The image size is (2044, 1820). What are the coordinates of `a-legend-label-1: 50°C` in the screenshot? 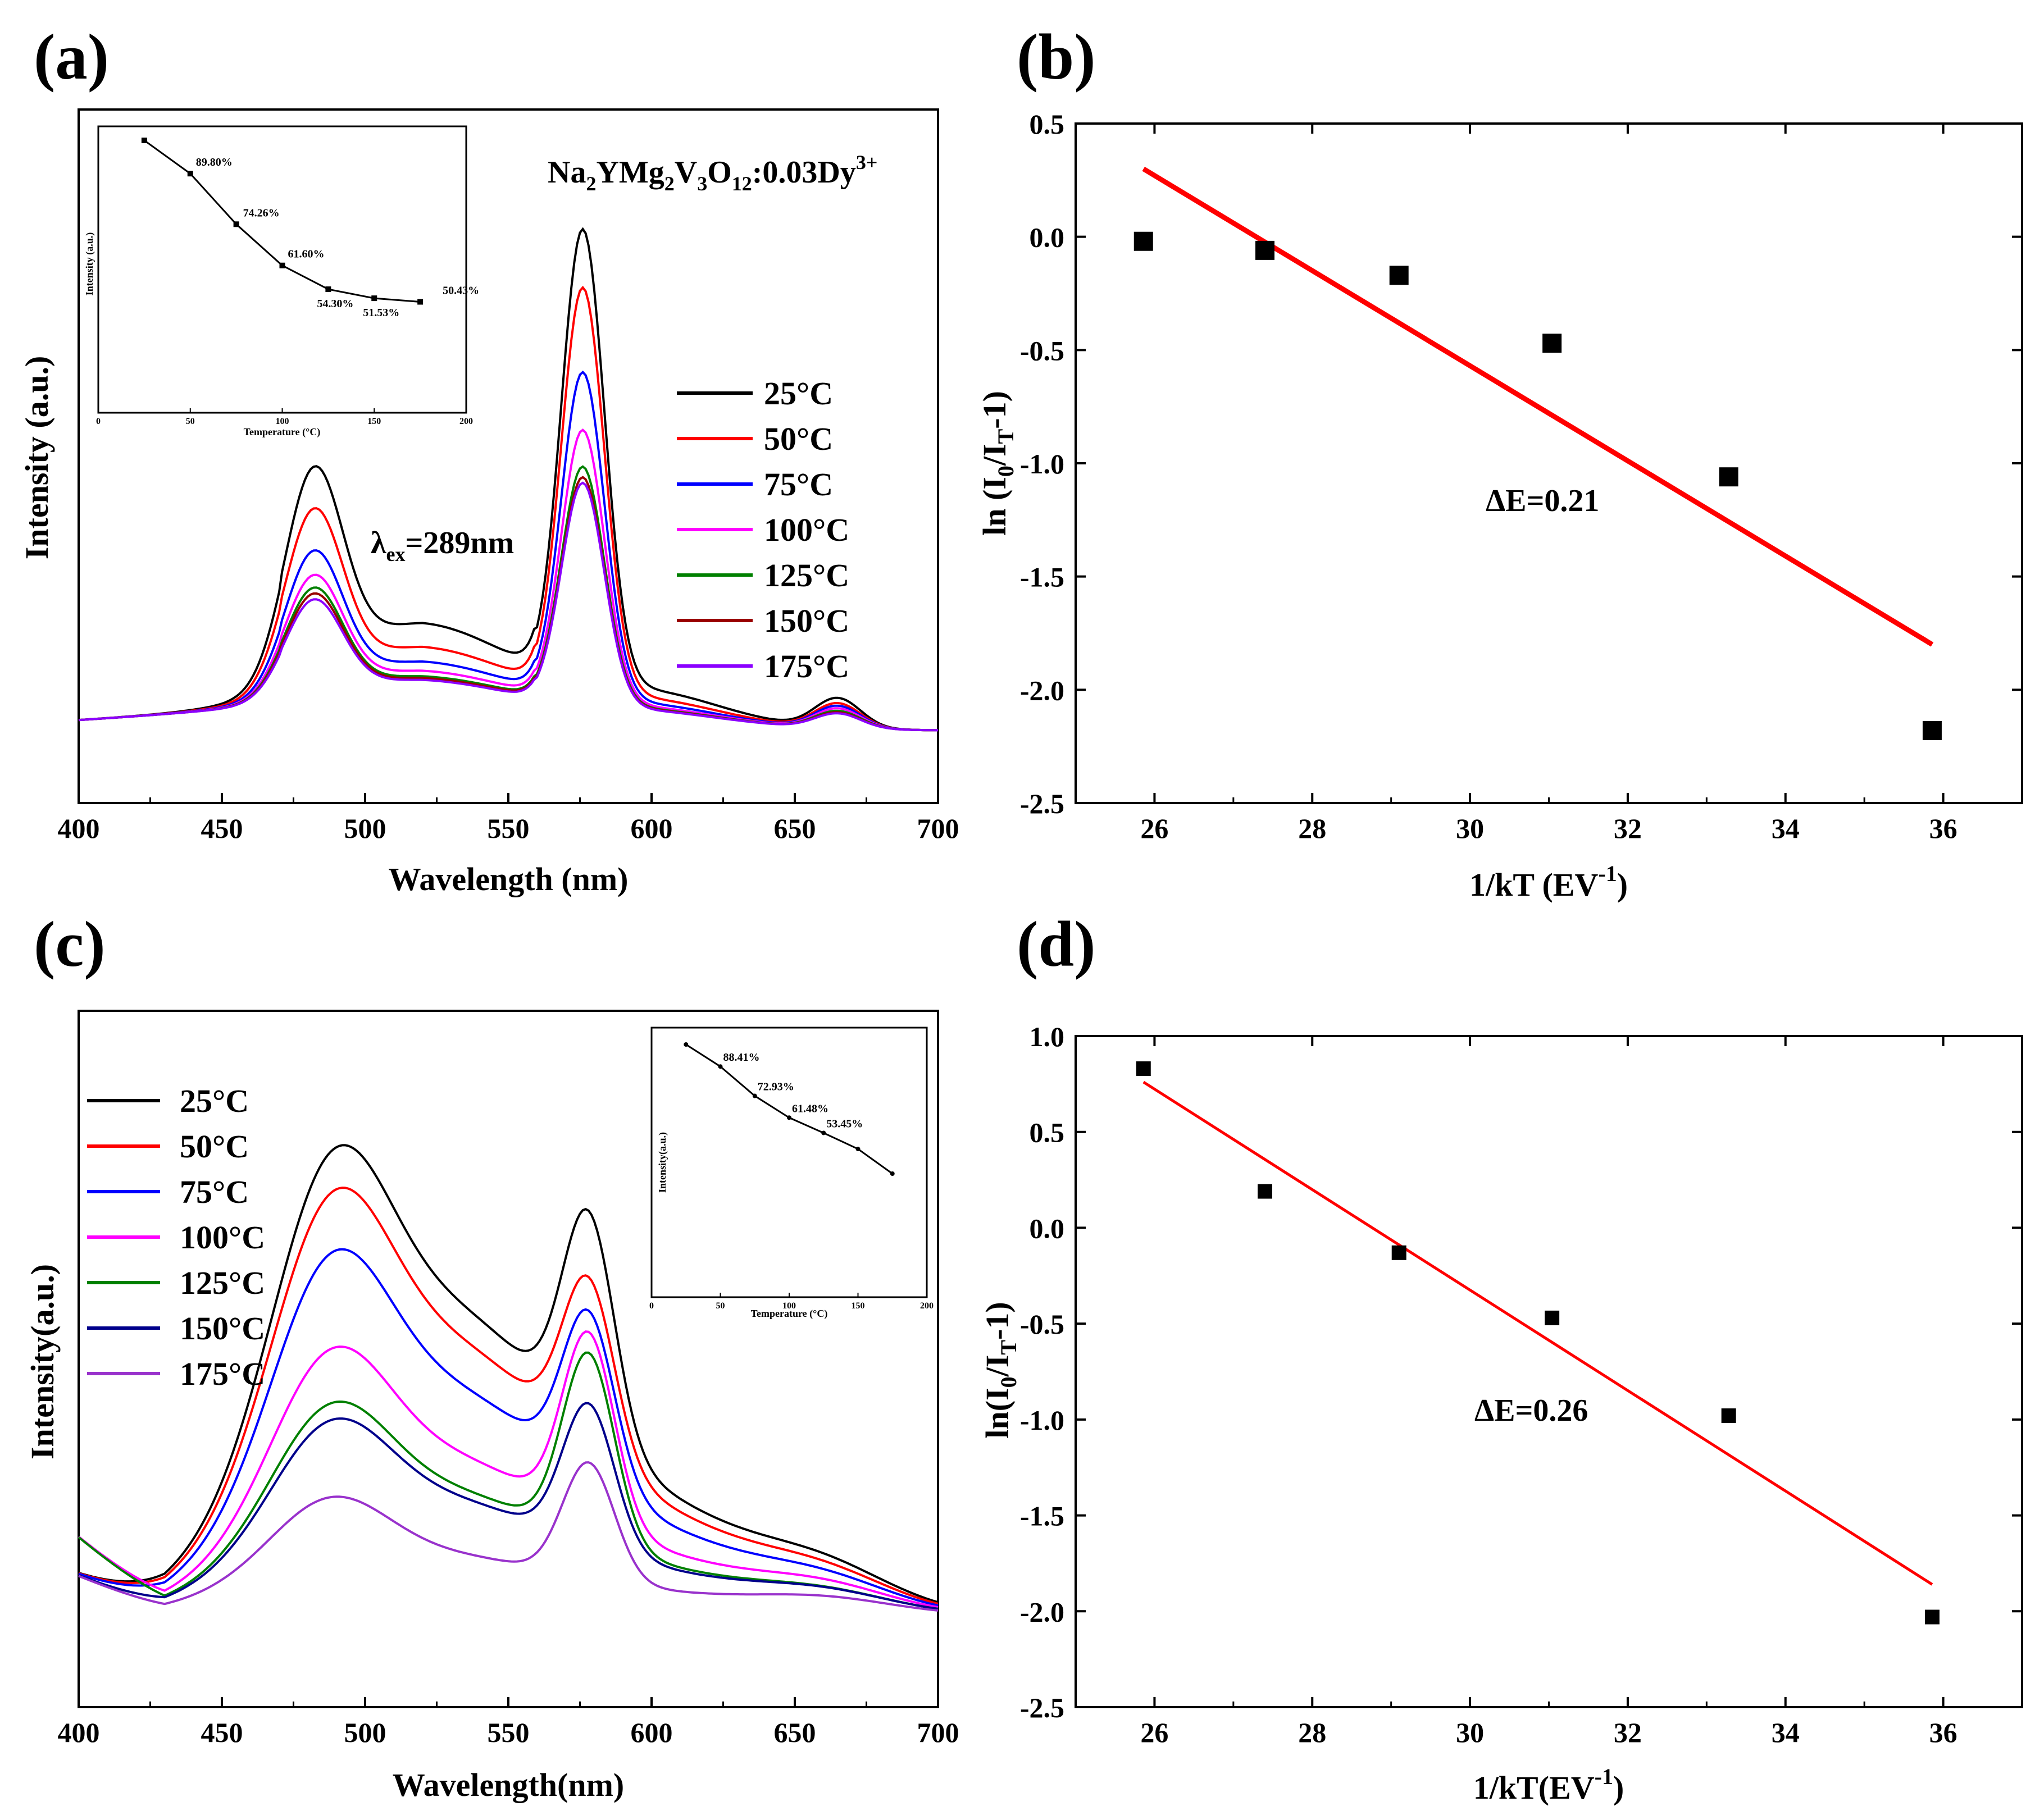 It's located at (798, 439).